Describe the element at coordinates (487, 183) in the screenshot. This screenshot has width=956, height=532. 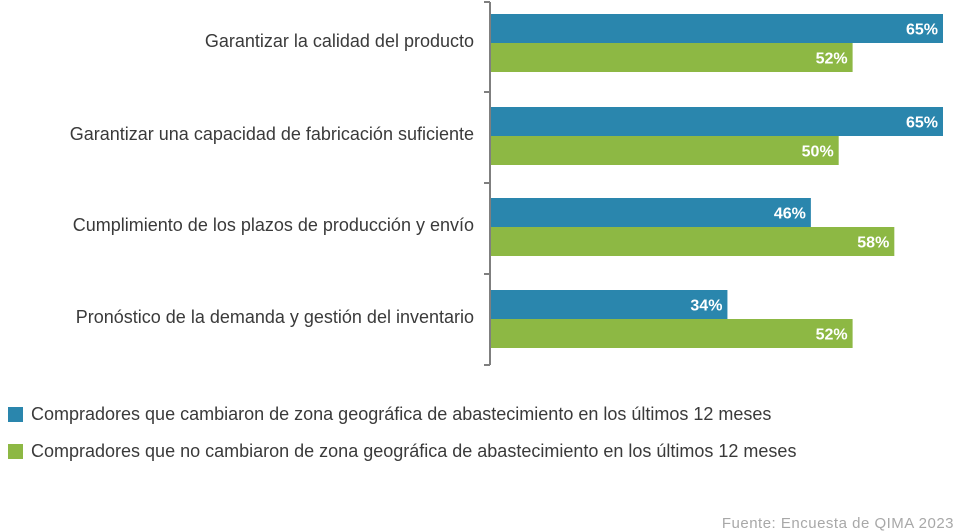
I see `category-axis` at that location.